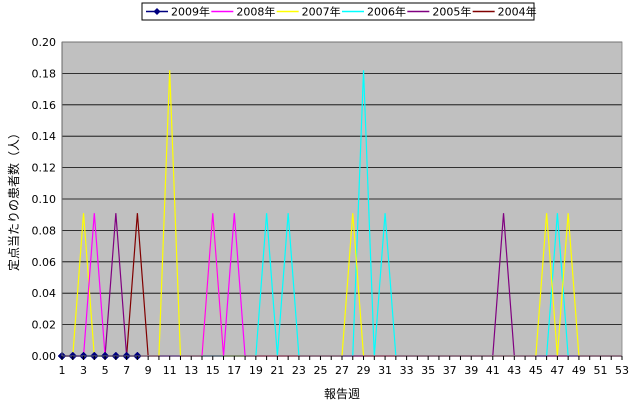 The image size is (644, 413). What do you see at coordinates (191, 370) in the screenshot?
I see `x-tick-label: 13` at bounding box center [191, 370].